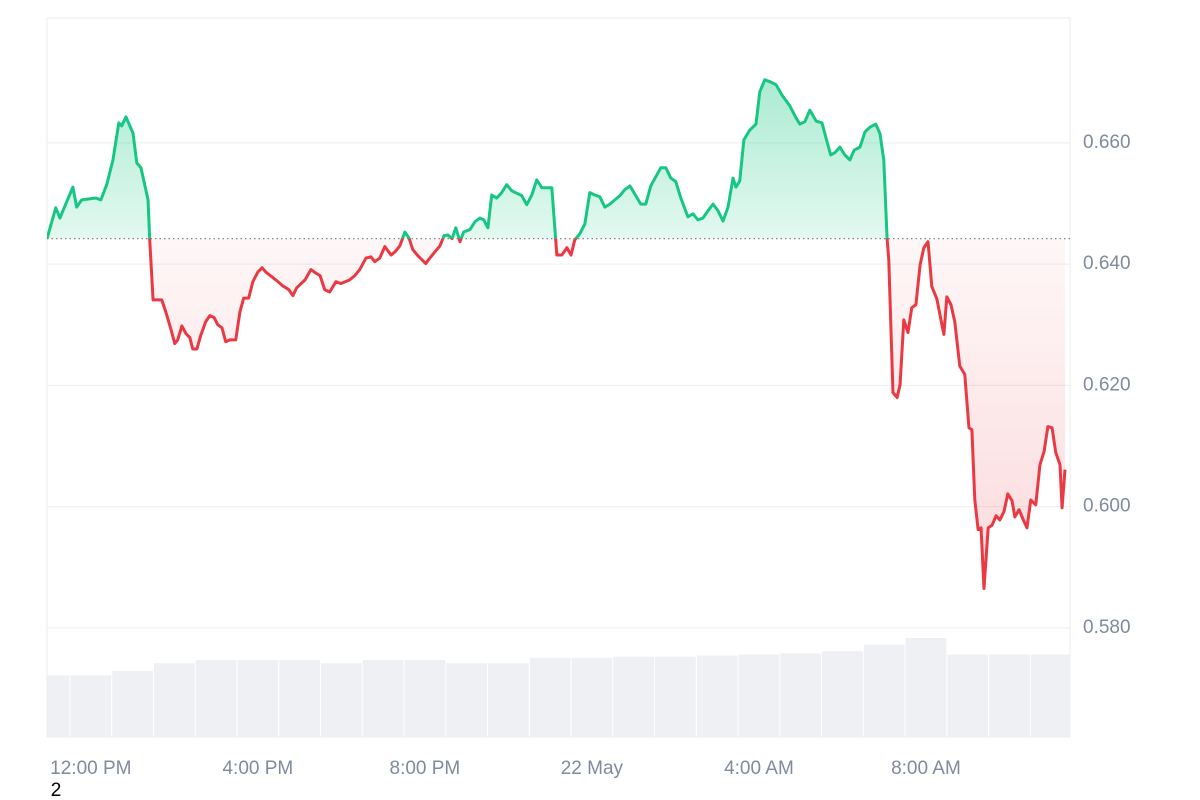  I want to click on x-tick-label: 4:00 AM, so click(759, 768).